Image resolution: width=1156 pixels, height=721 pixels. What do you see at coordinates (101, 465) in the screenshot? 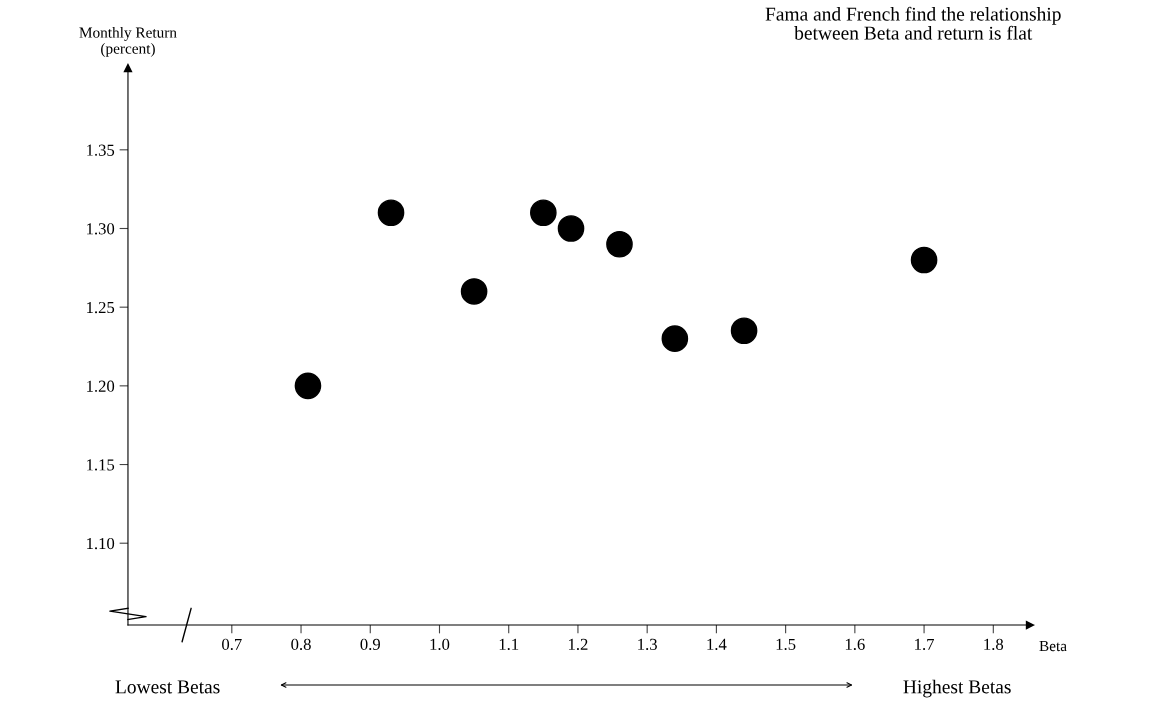
I see `y-tick-label: 1.15` at bounding box center [101, 465].